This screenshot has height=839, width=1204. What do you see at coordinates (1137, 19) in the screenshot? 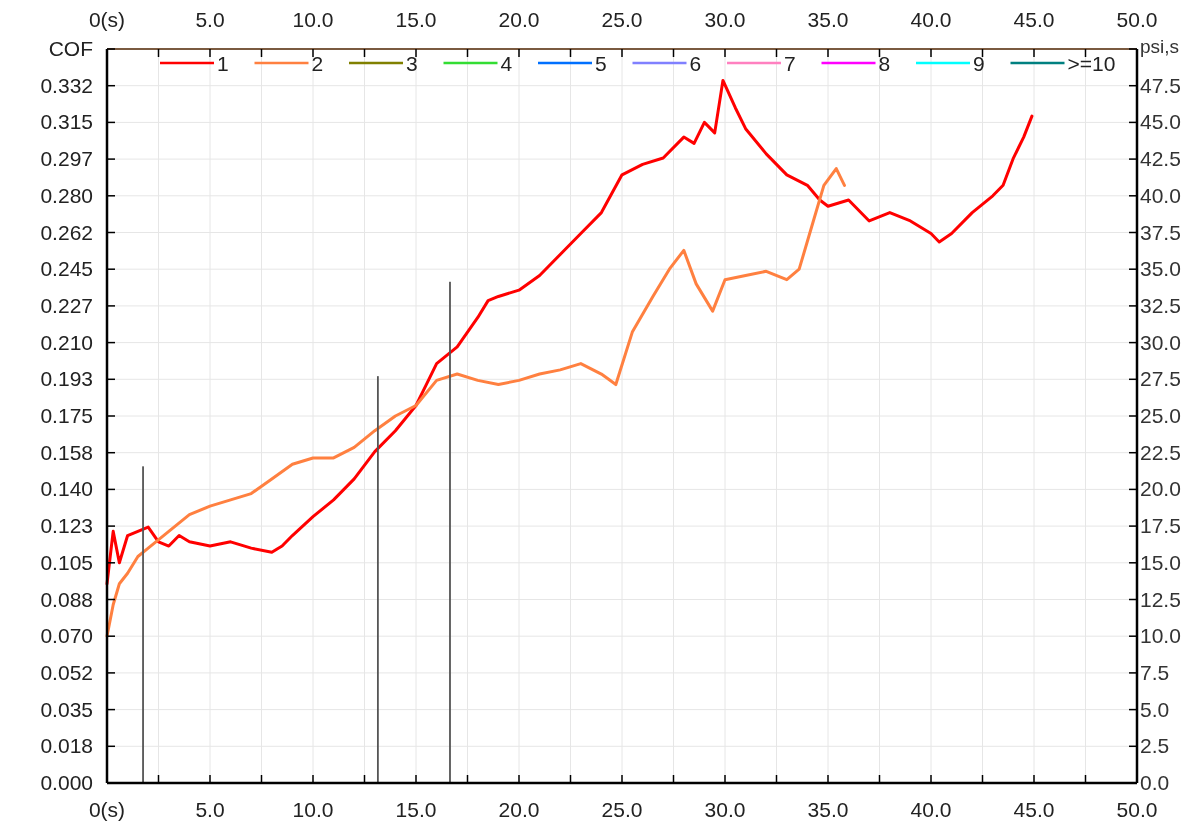
I see `x2-tick-label: 50.0` at bounding box center [1137, 19].